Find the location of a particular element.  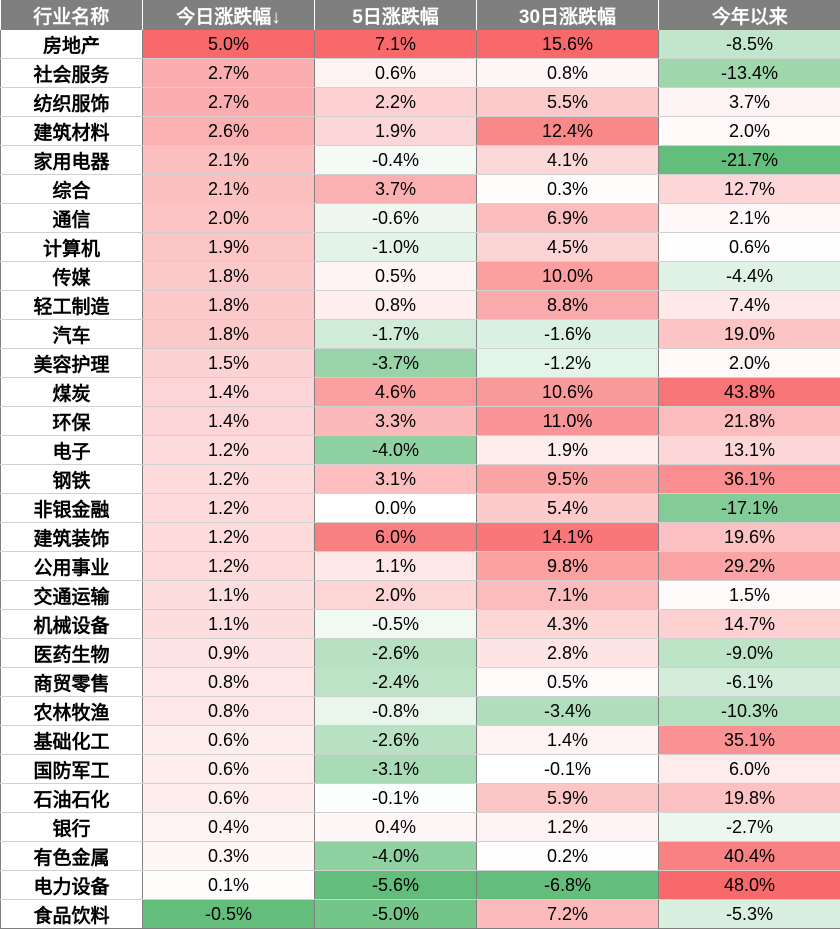

industry-name-cell: 环保 is located at coordinates (71, 421).